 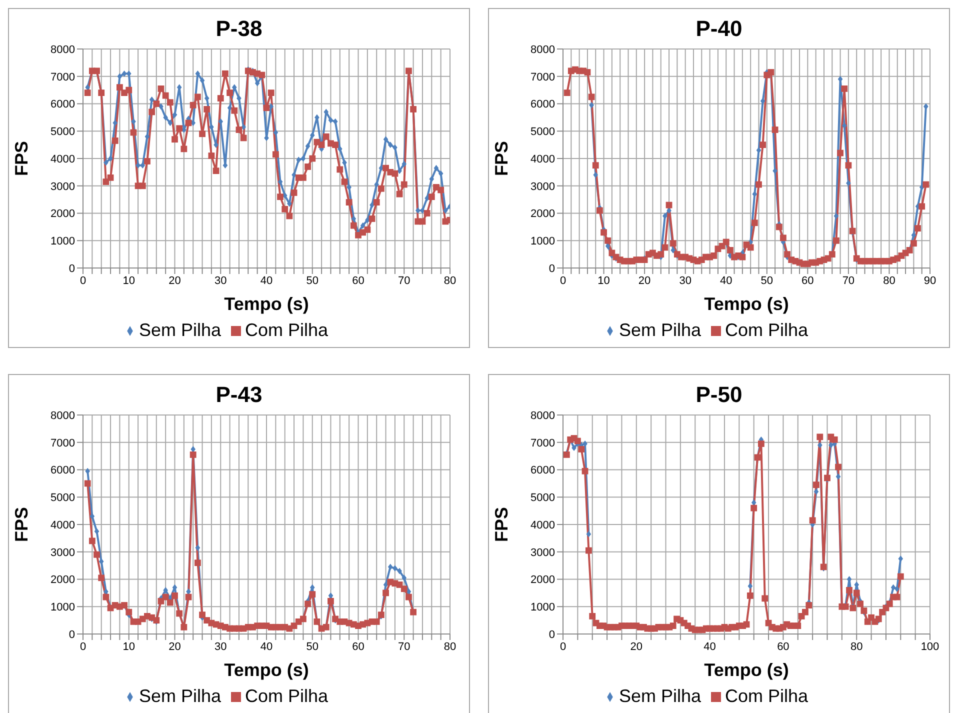 I want to click on x-tick-label: 90, so click(x=930, y=280).